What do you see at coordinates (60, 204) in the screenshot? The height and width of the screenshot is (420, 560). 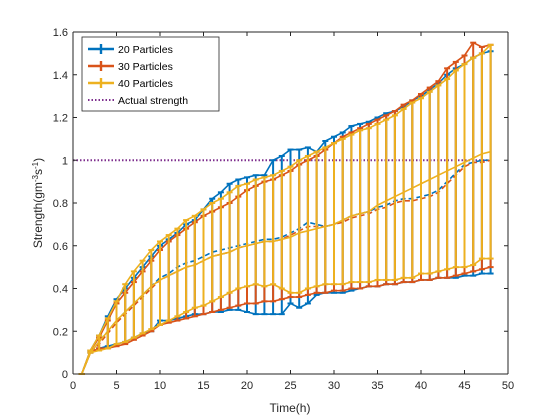 I see `y-tick-label-4: 0.8` at bounding box center [60, 204].